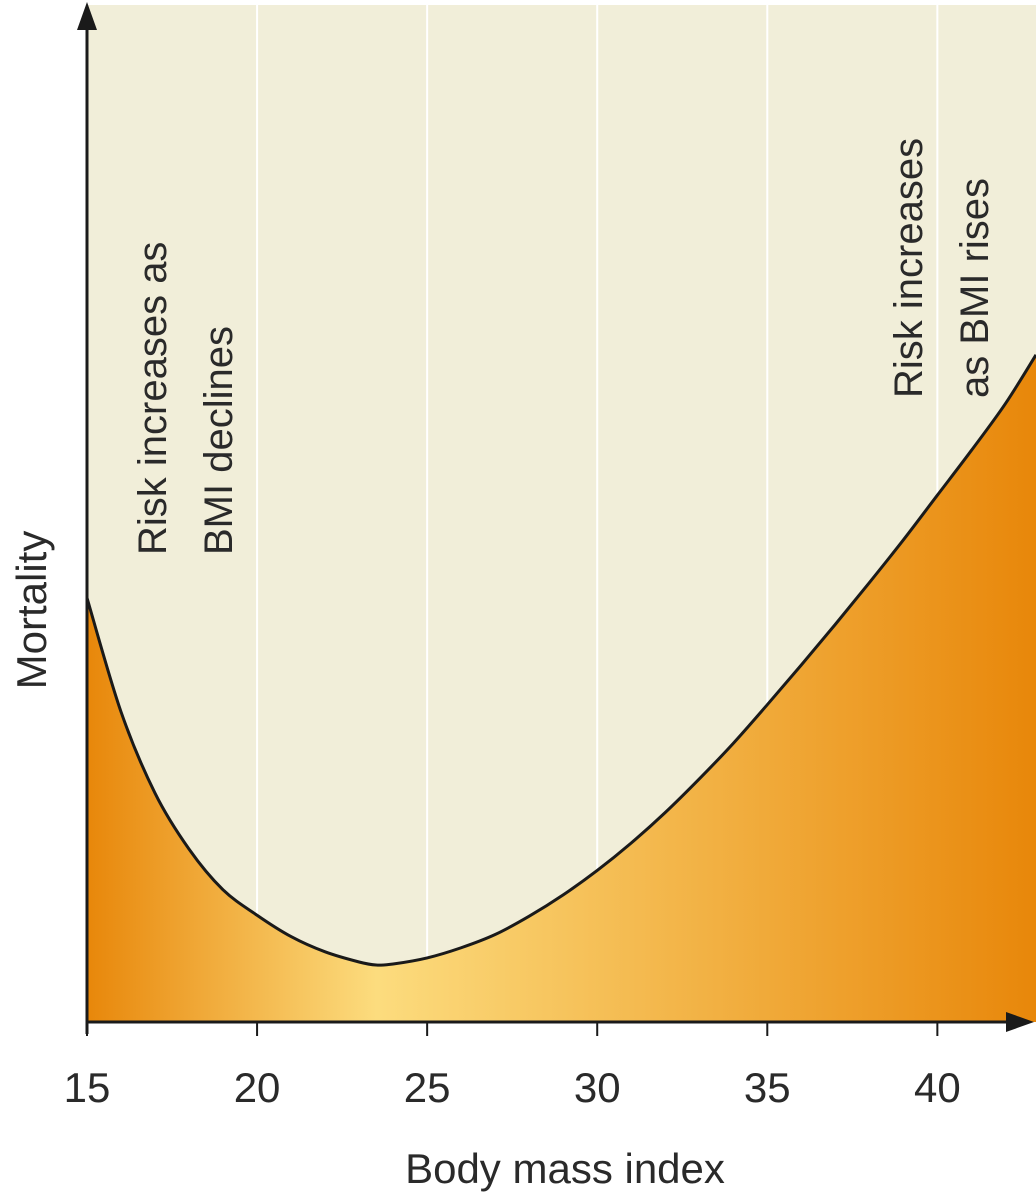 The image size is (1036, 1200). What do you see at coordinates (975, 288) in the screenshot?
I see `annotation-high-bmi-line2: as BMI rises` at bounding box center [975, 288].